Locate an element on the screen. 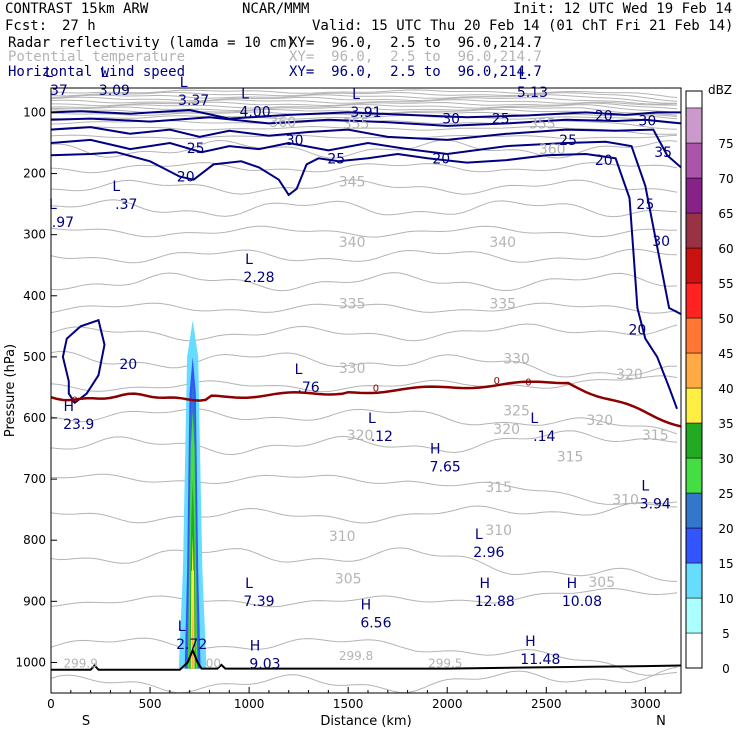  pressure-center-value: 11.48 is located at coordinates (540, 660).